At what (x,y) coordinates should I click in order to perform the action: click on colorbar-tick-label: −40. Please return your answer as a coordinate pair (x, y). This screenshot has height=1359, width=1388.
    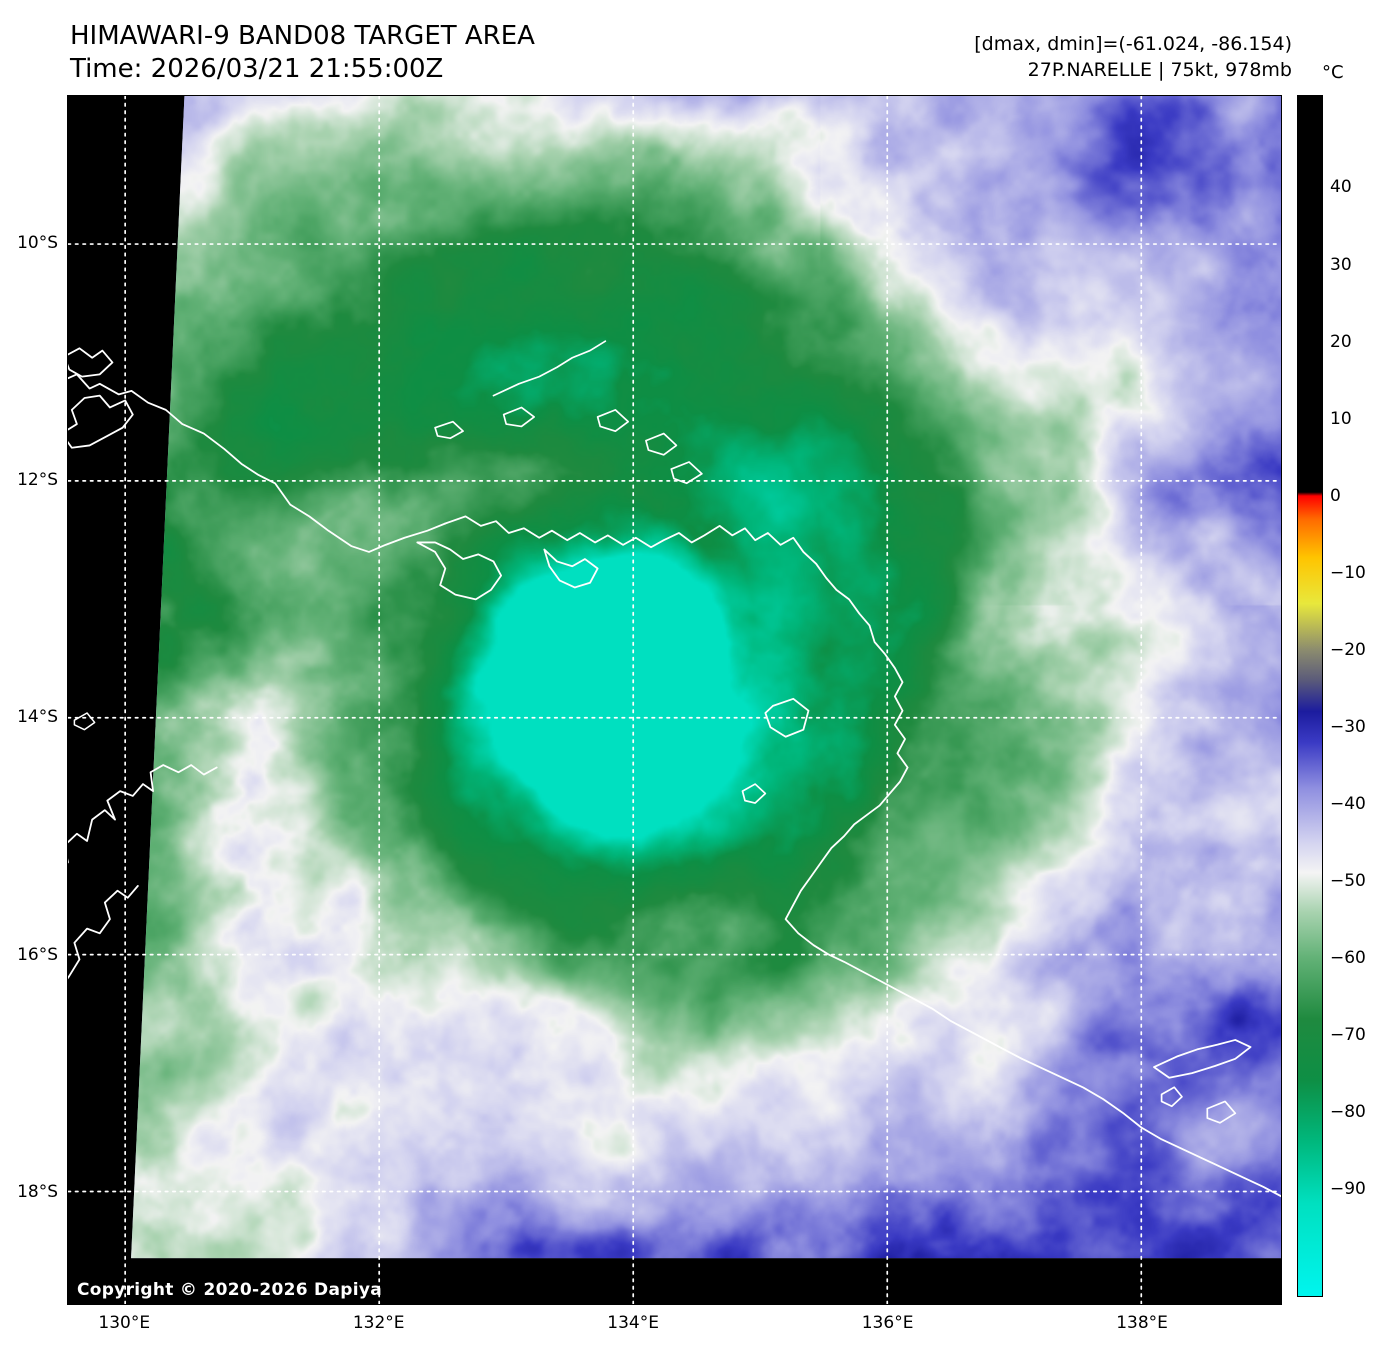
    Looking at the image, I should click on (1348, 803).